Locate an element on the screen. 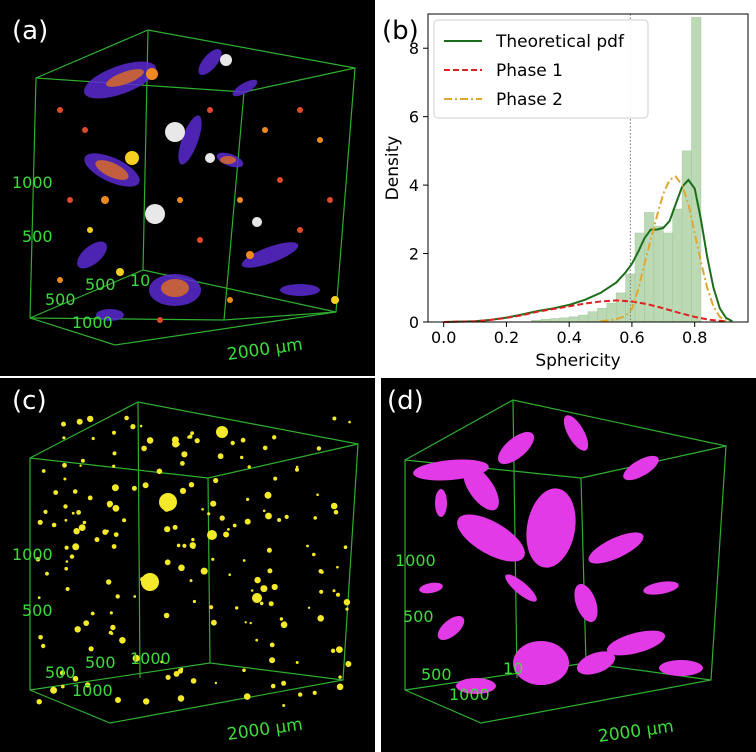 Image resolution: width=756 pixels, height=752 pixels. scale-label-d: 2000 µm is located at coordinates (636, 732).